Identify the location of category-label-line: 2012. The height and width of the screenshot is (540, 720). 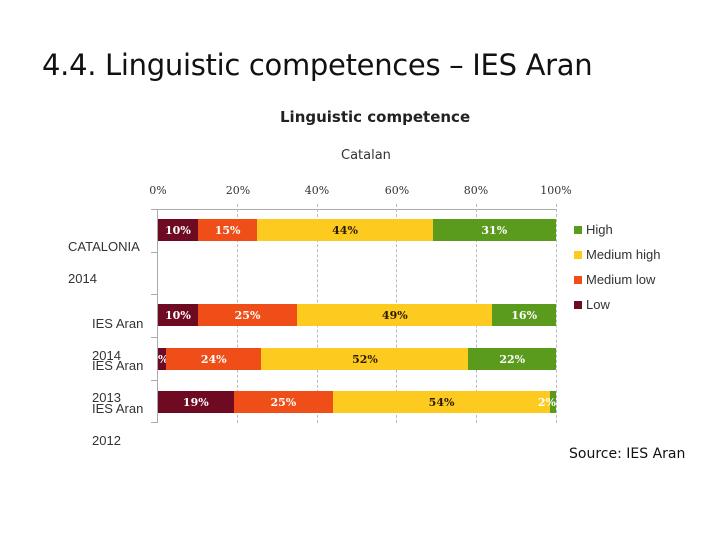
(106, 440).